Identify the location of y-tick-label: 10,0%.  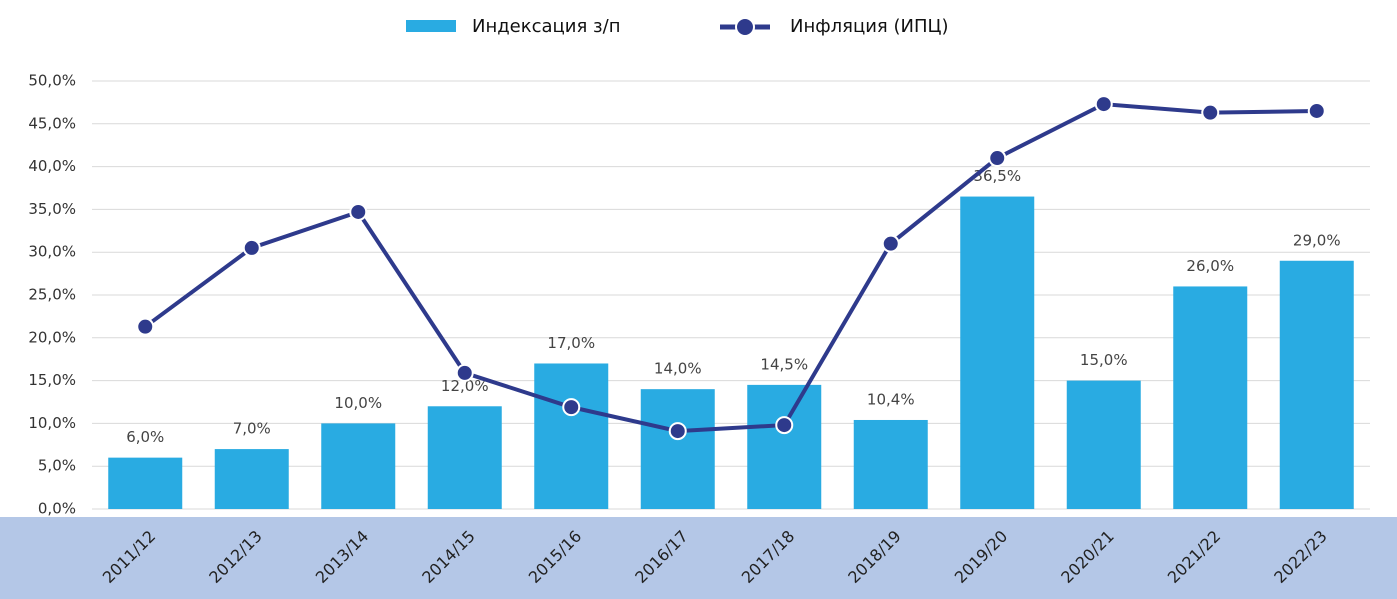
(52, 423).